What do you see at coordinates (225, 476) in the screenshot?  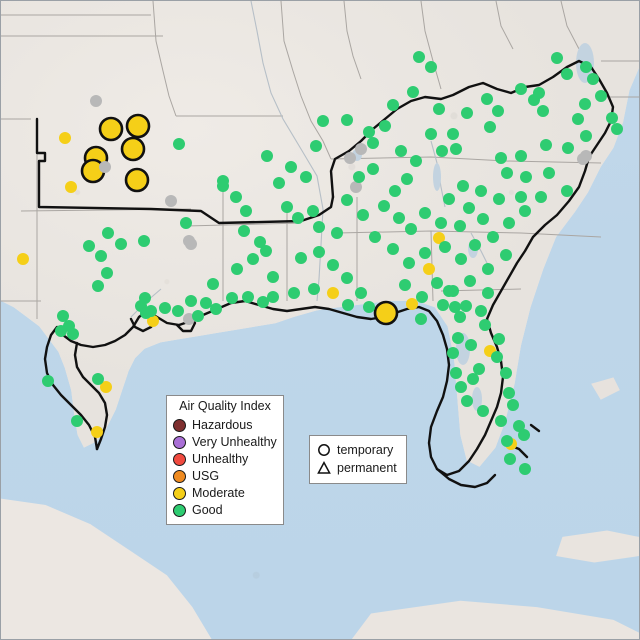 I see `aqi-legend-row-usg: USG` at bounding box center [225, 476].